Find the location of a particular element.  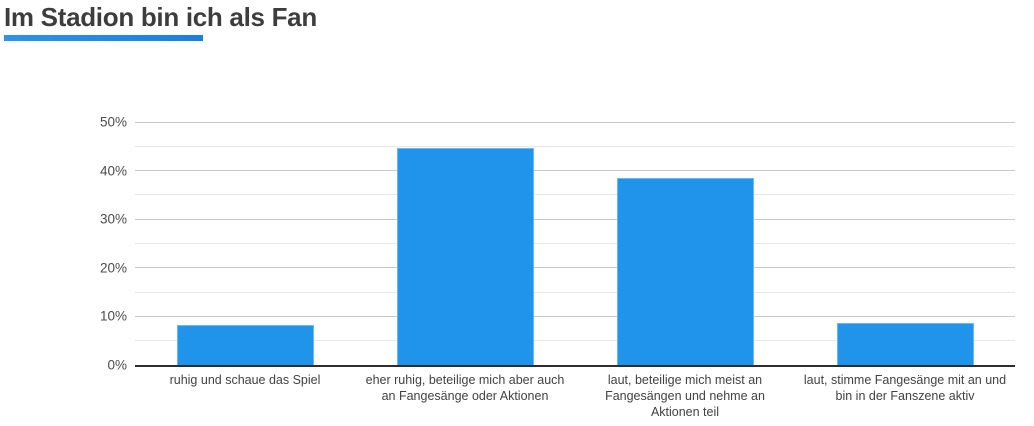

y-axis-tick-label: 30% is located at coordinates (113, 219).